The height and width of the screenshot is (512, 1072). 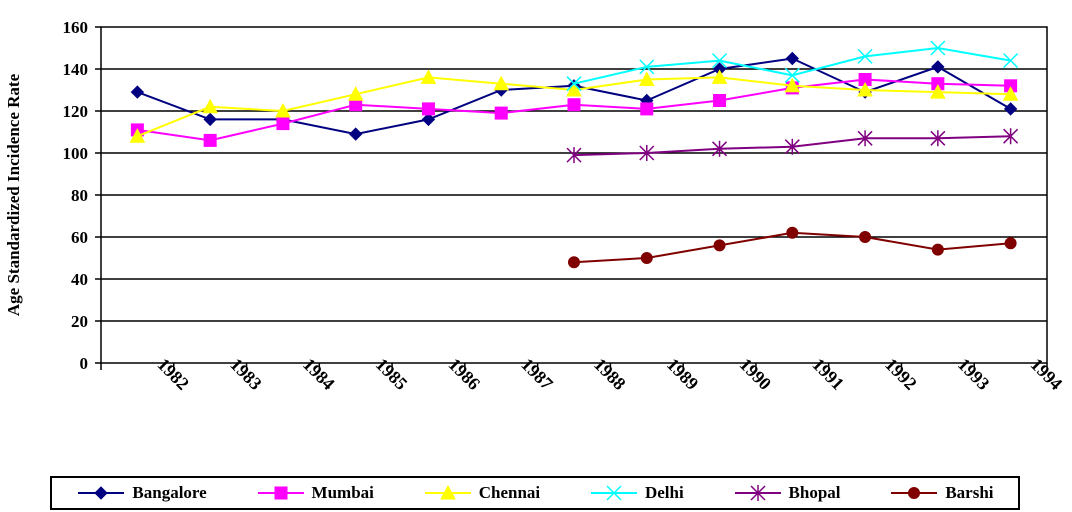 I want to click on legend-item-delhi: Delhi, so click(x=636, y=493).